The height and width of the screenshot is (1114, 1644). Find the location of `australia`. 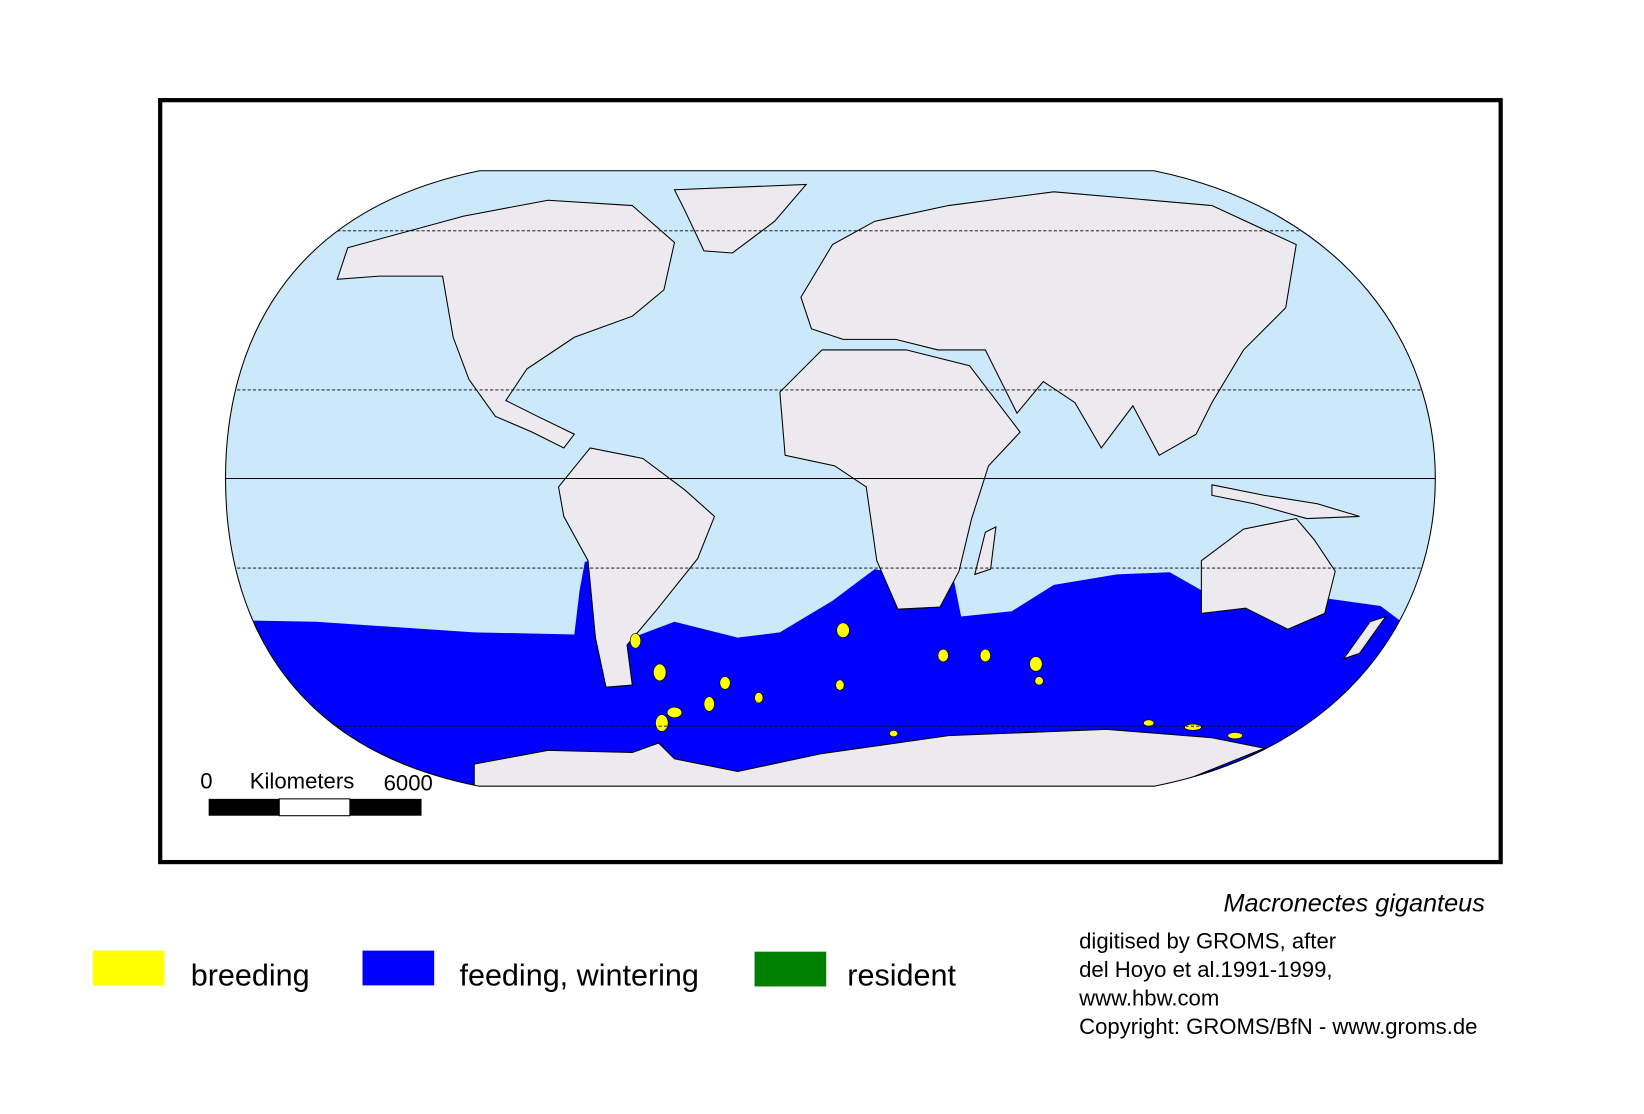

australia is located at coordinates (1268, 573).